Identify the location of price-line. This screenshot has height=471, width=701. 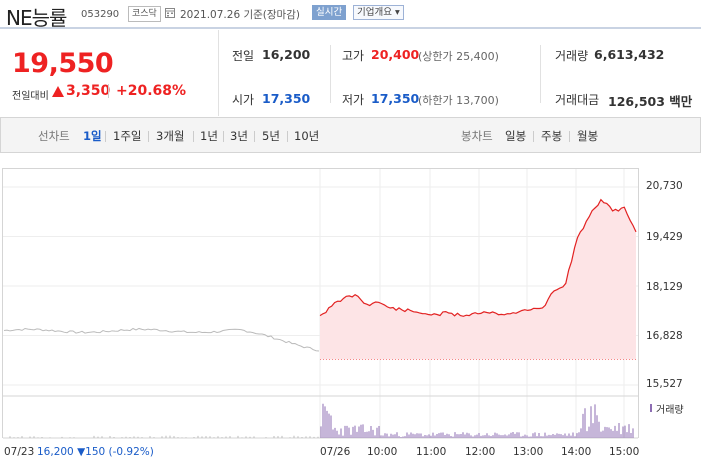
(478, 257).